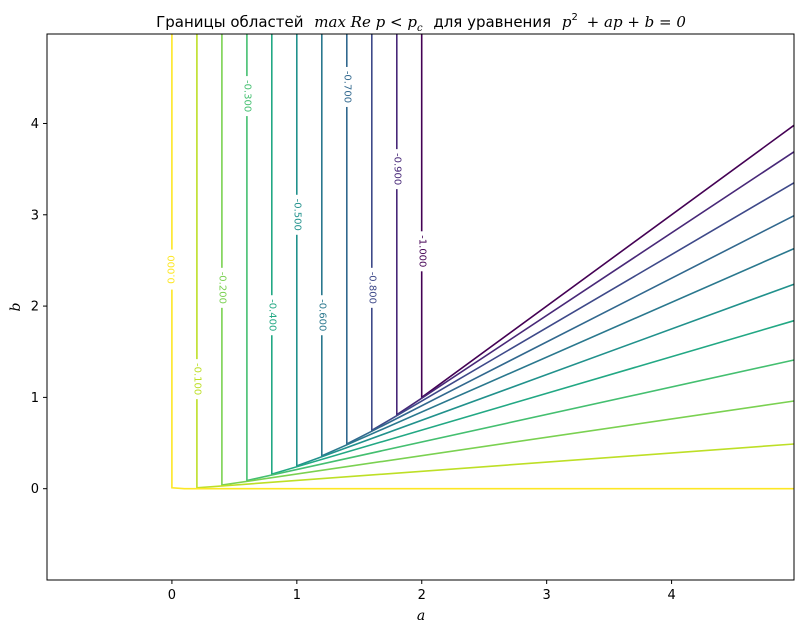  I want to click on contour-label: -0.700, so click(346, 87).